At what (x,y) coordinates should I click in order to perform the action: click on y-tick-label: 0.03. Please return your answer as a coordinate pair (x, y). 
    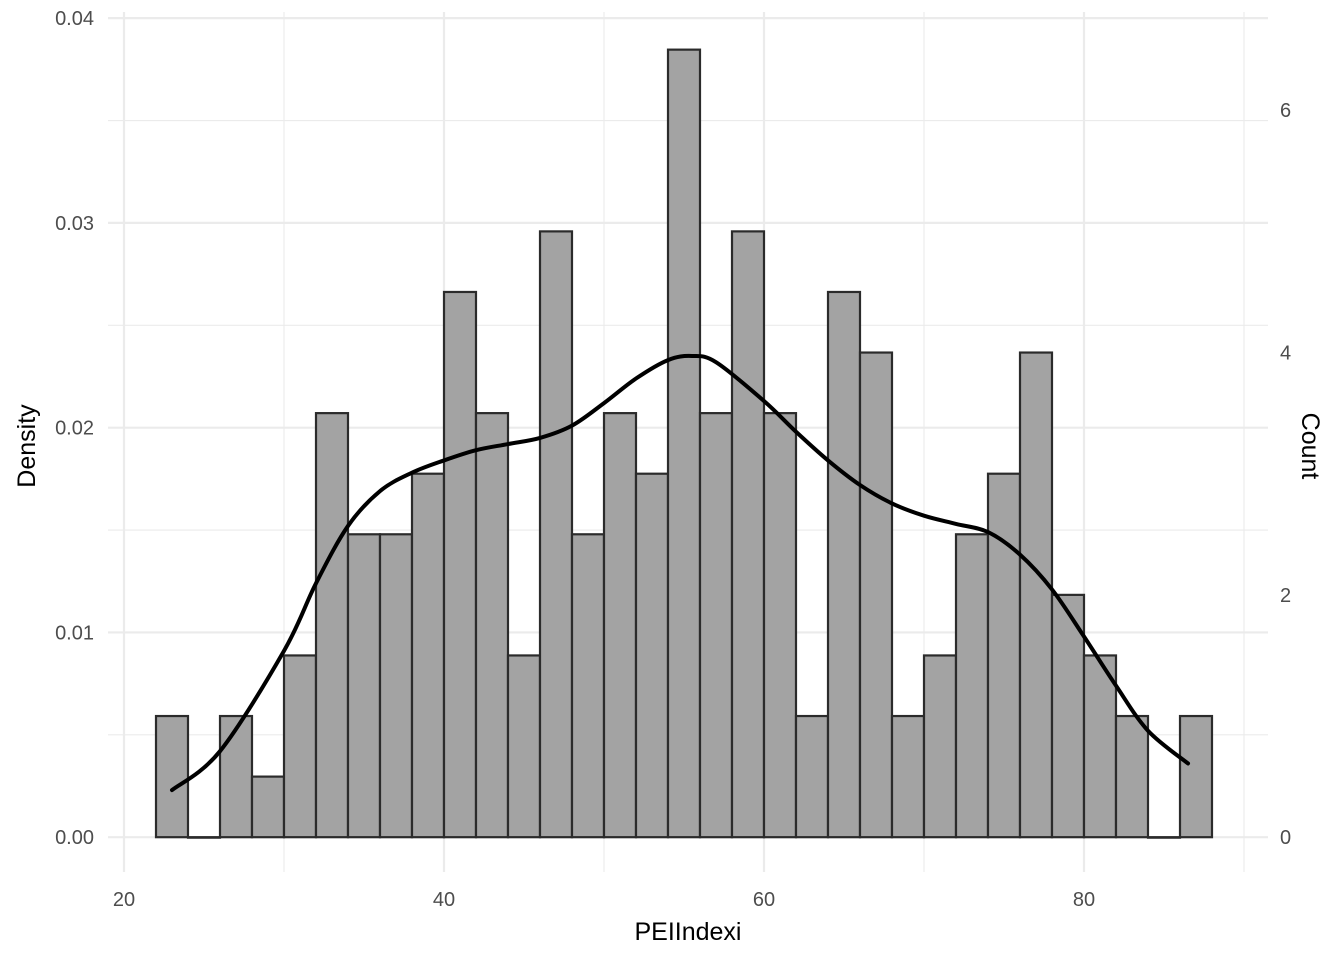
    Looking at the image, I should click on (74, 224).